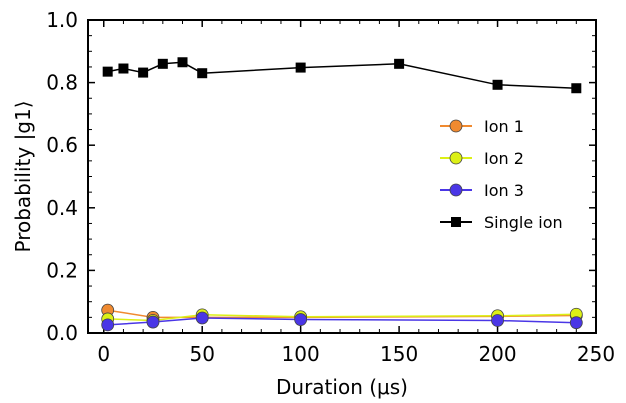  What do you see at coordinates (62, 270) in the screenshot?
I see `y-tick-label: 0.2` at bounding box center [62, 270].